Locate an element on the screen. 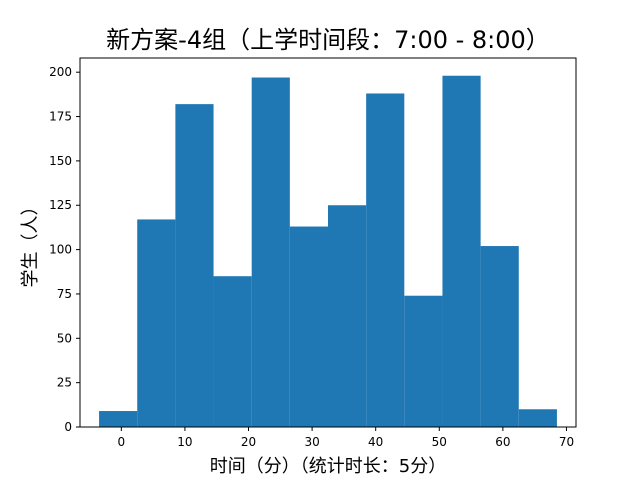 This screenshot has height=480, width=640. y-tick-label: 150 is located at coordinates (60, 161).